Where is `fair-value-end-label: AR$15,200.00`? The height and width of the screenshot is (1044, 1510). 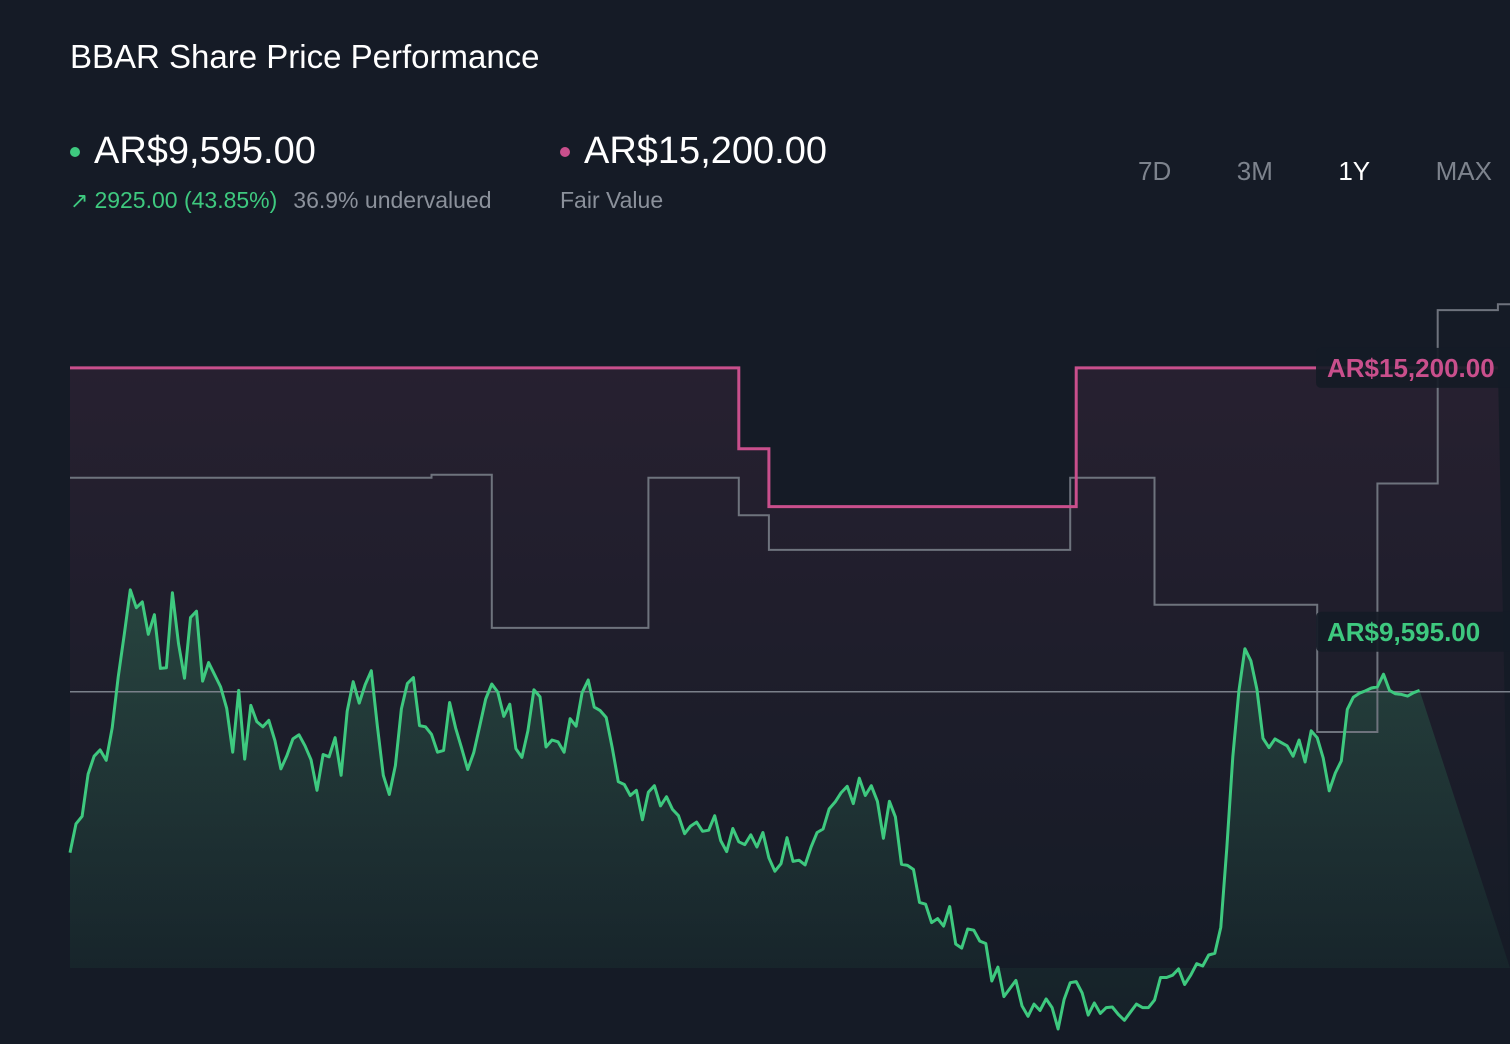 fair-value-end-label: AR$15,200.00 is located at coordinates (1411, 368).